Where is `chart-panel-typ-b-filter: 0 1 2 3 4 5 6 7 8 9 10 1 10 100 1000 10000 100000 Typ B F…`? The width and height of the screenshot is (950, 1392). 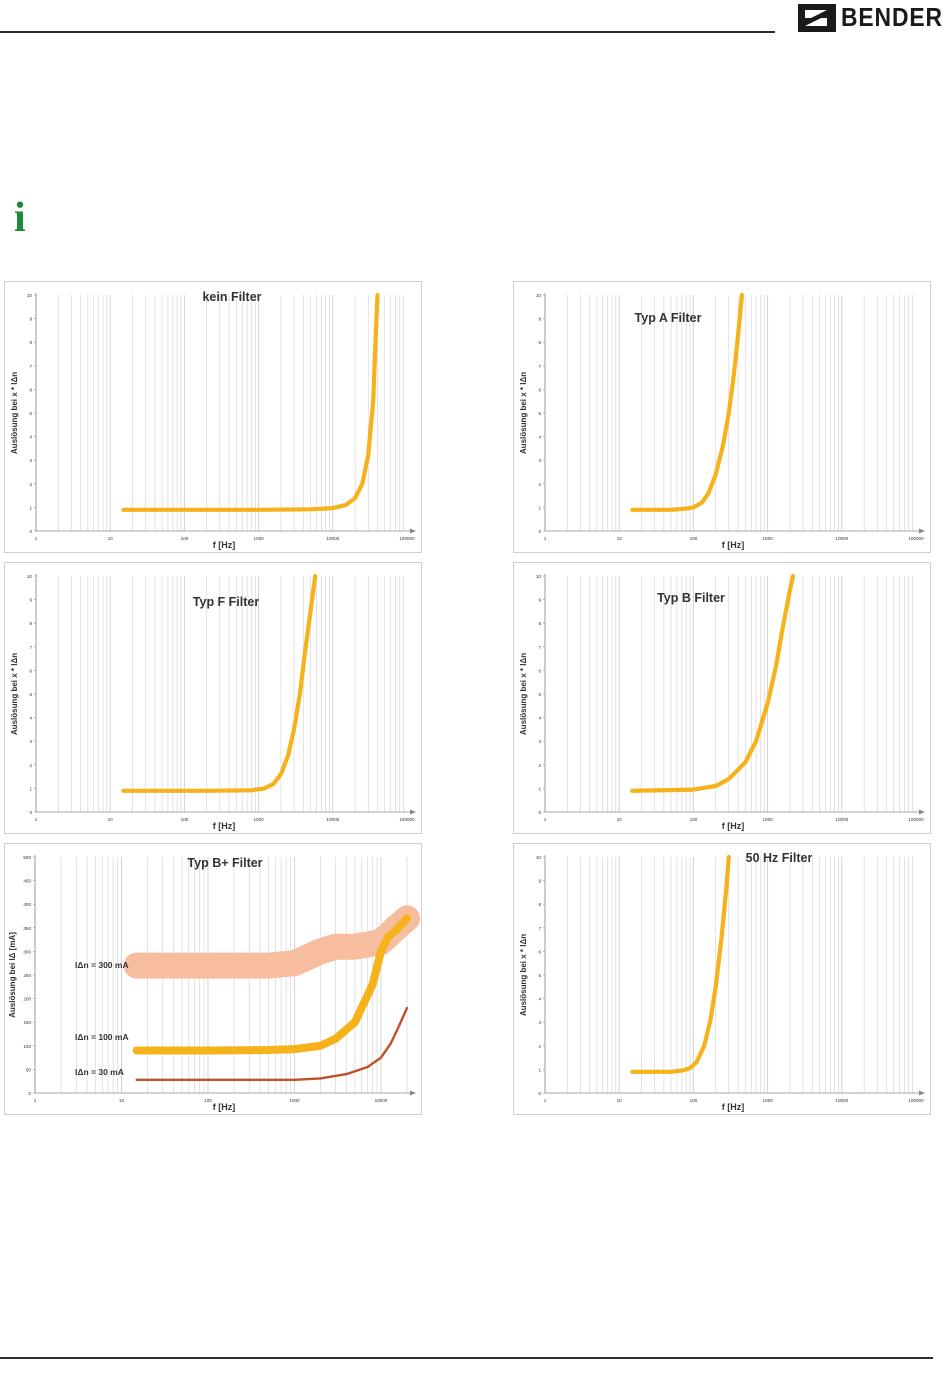
chart-panel-typ-b-filter: 0 1 2 3 4 5 6 7 8 9 10 1 10 100 1000 10000 100000 Typ B F… is located at coordinates (722, 698).